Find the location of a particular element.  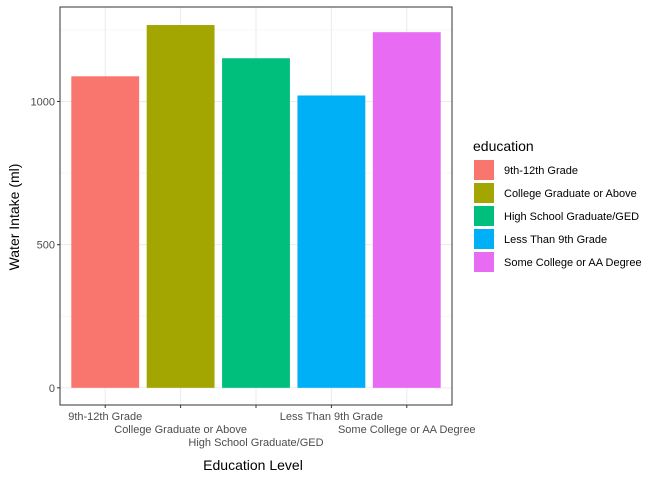

y-axis: 0 500 1000 is located at coordinates (45, 245).